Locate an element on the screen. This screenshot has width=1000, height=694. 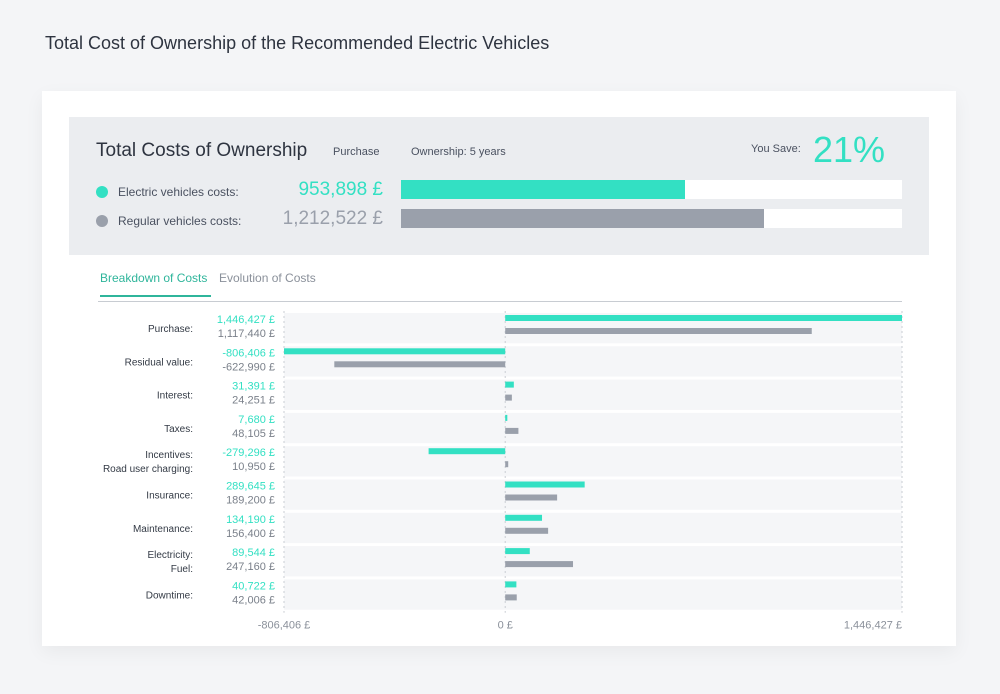
regular-value-label: -622,990 £ is located at coordinates (248, 367).